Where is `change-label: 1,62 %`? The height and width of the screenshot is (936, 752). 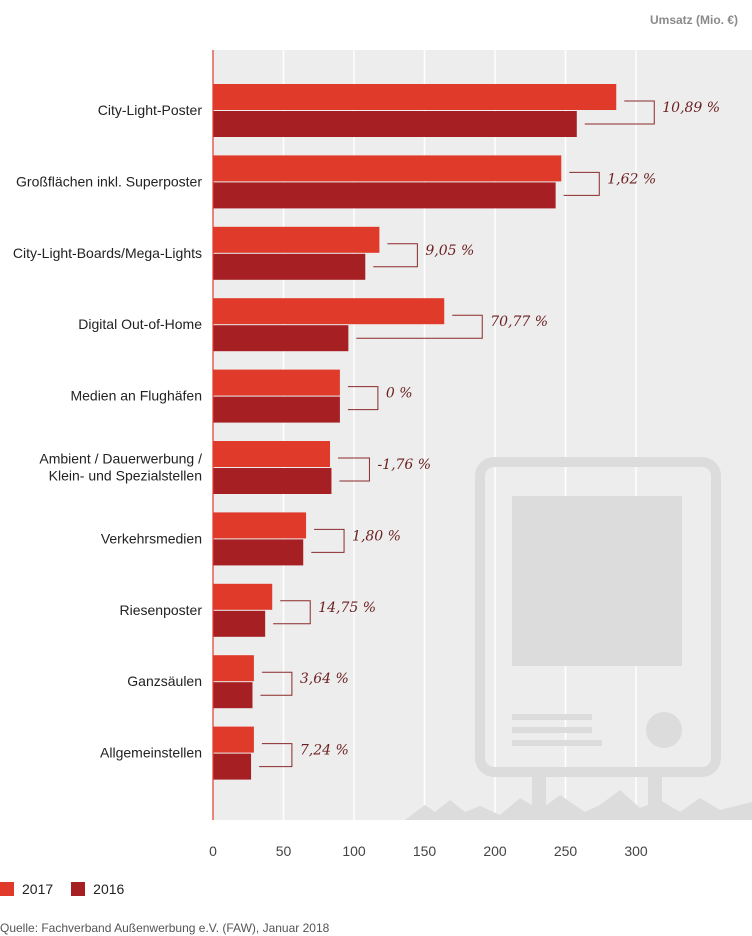 change-label: 1,62 % is located at coordinates (631, 179).